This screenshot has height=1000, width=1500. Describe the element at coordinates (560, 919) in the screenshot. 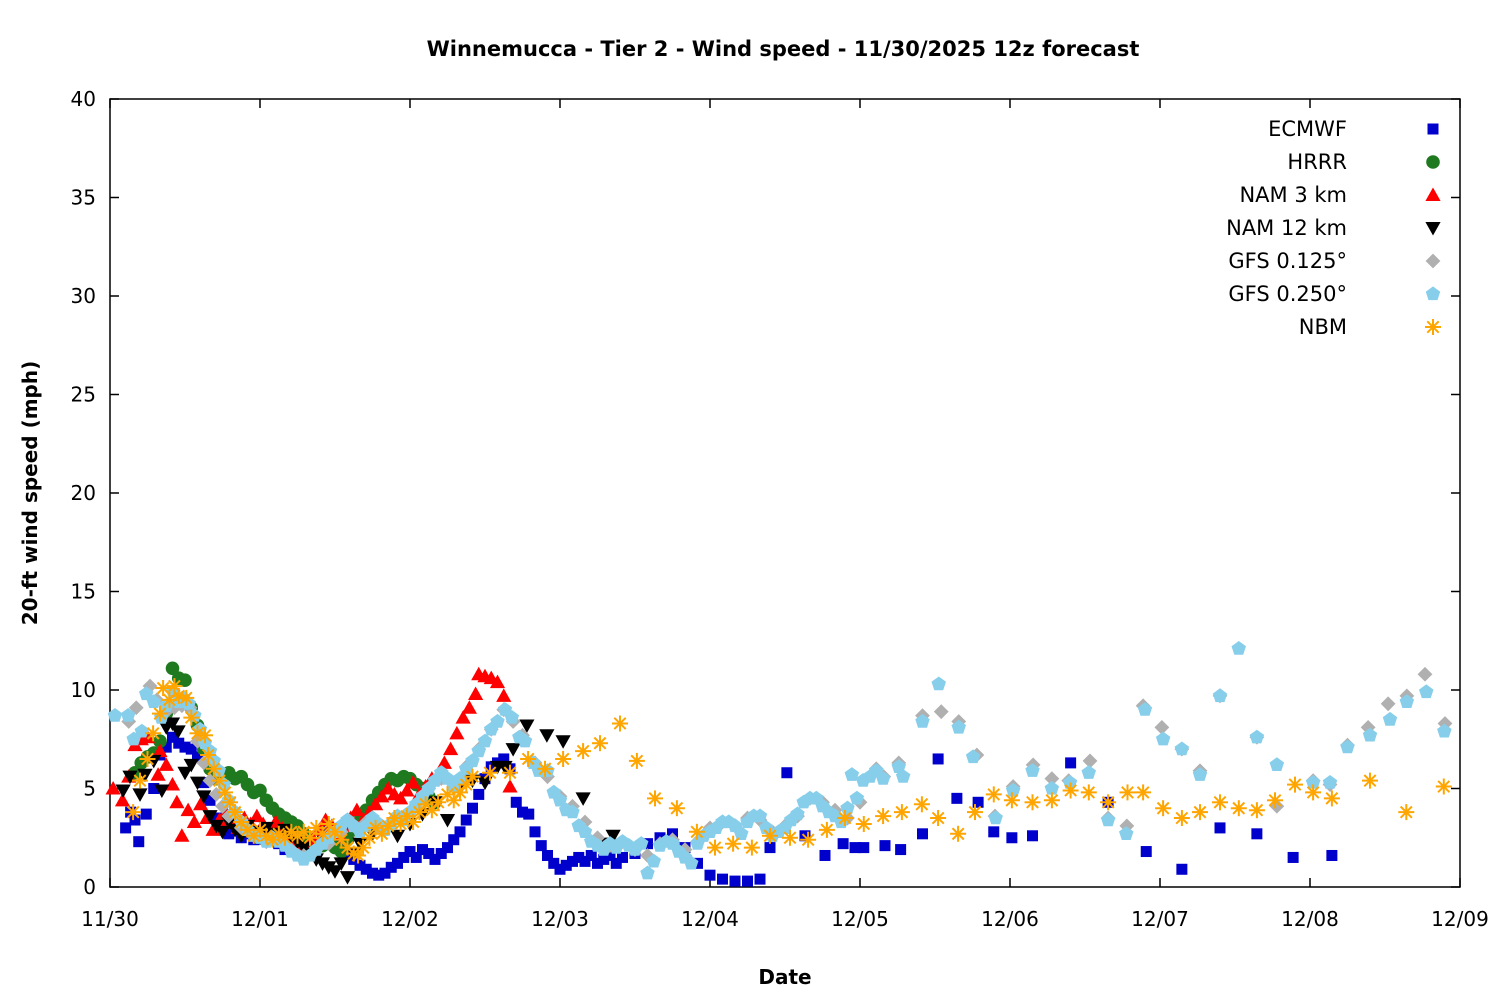

I see `x-tick-label: 12/03` at that location.